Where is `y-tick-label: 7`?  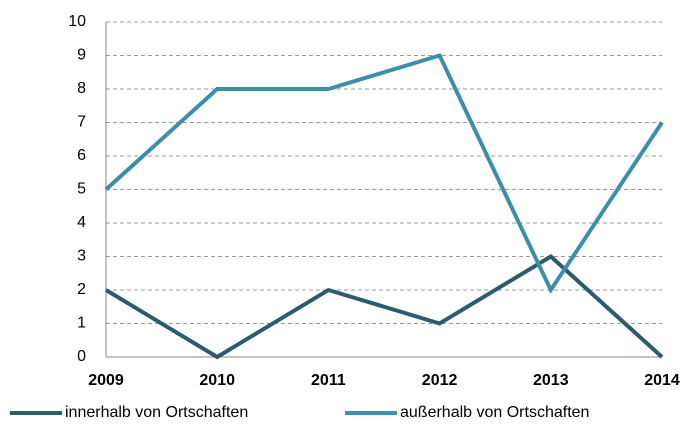
y-tick-label: 7 is located at coordinates (81, 122).